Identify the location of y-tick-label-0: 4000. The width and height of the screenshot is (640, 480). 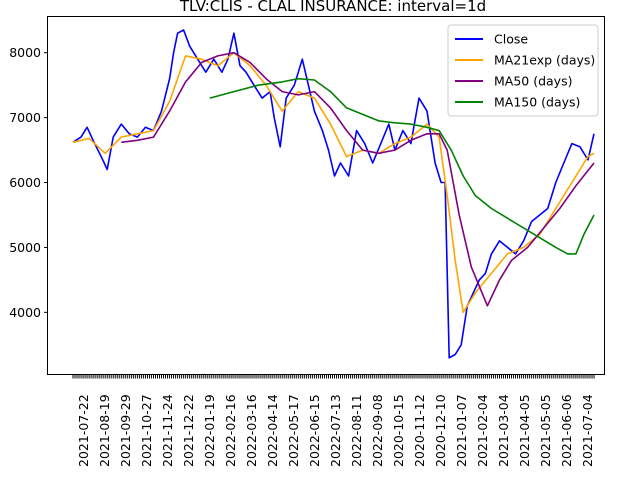
(25, 312).